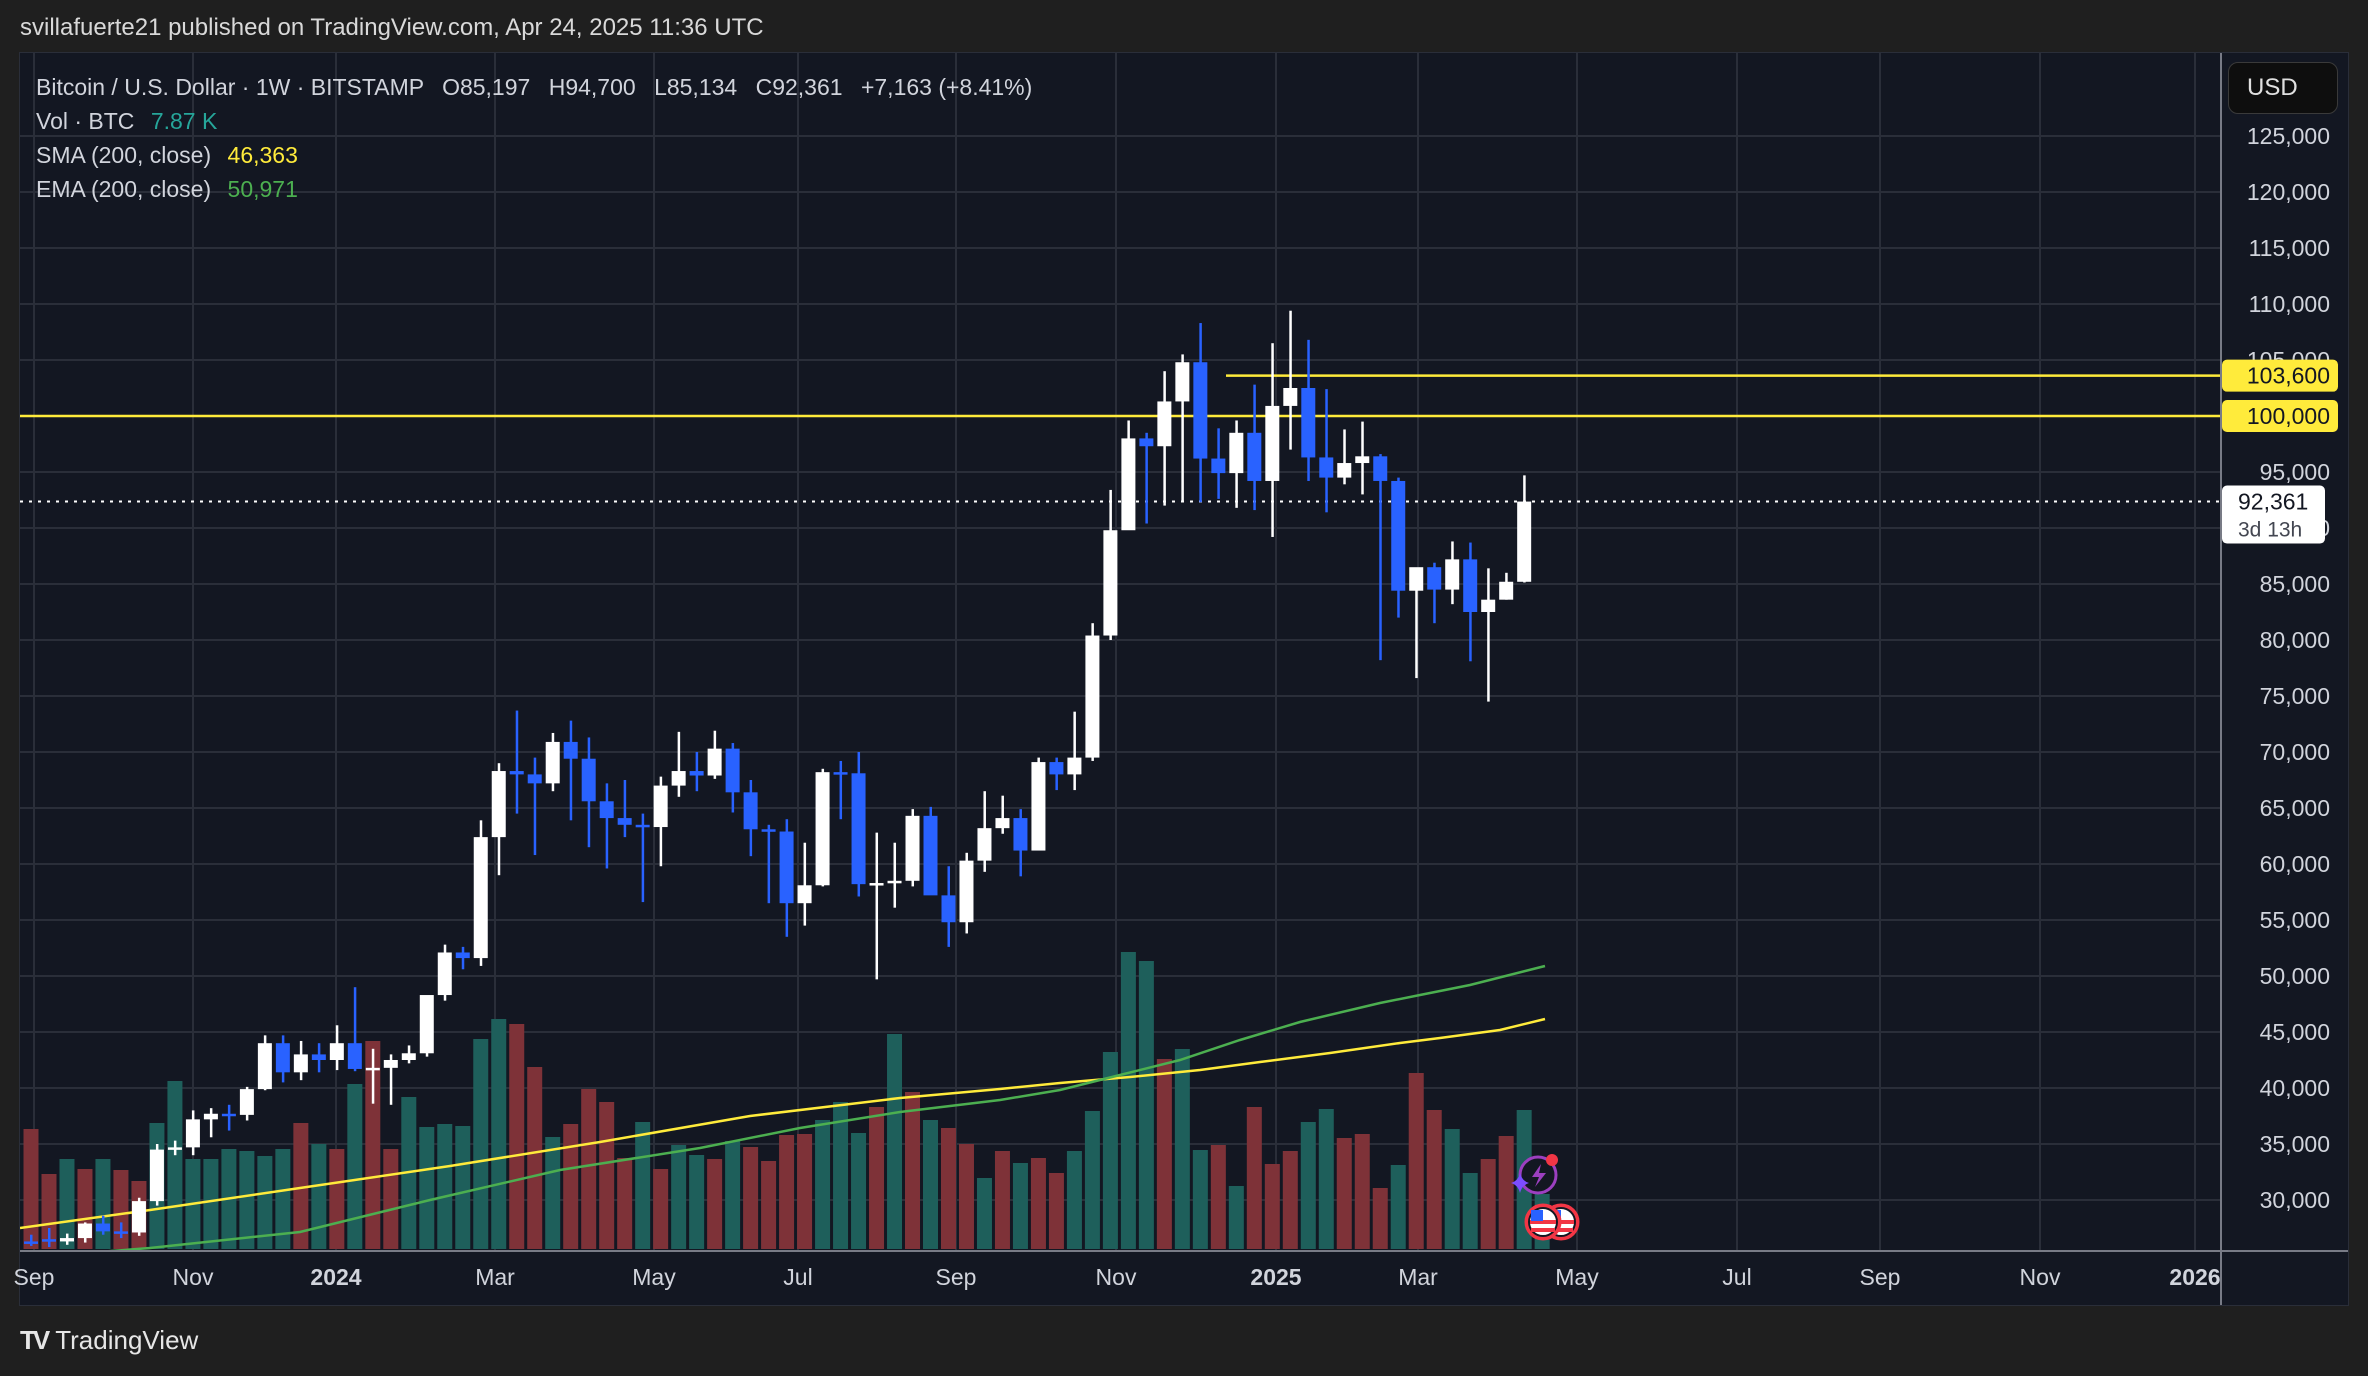  Describe the element at coordinates (2194, 1277) in the screenshot. I see `time-tick-label: 2026` at that location.